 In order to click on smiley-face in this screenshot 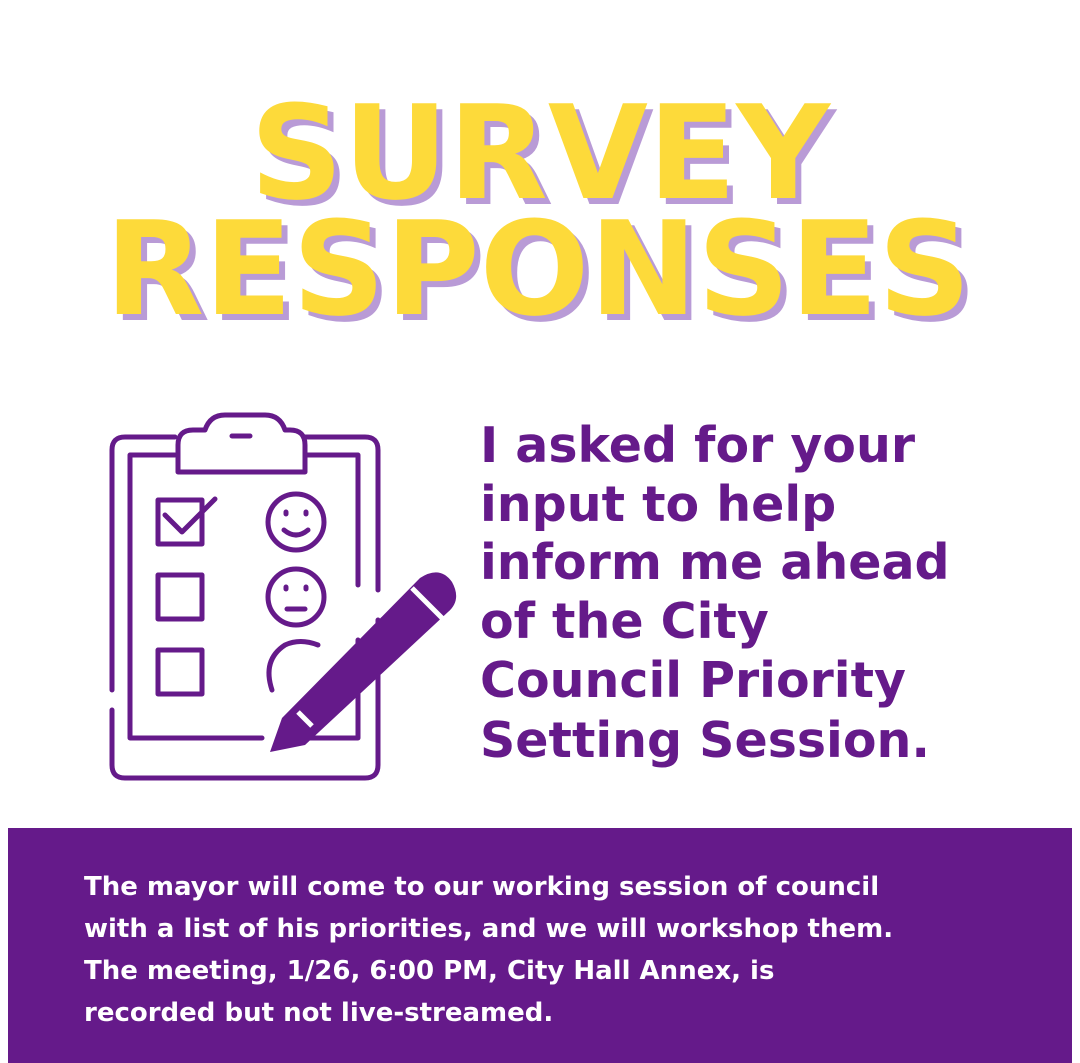, I will do `click(296, 523)`.